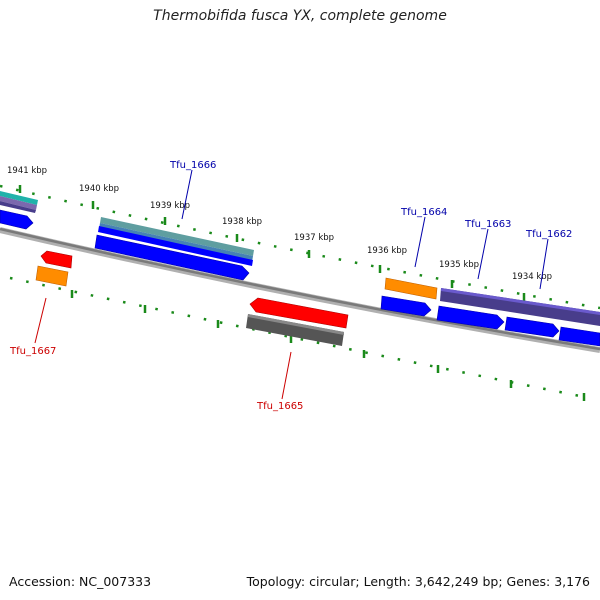 The width and height of the screenshot is (600, 600). Describe the element at coordinates (532, 277) in the screenshot. I see `kbp-tick-label: 1934 kbp` at that location.